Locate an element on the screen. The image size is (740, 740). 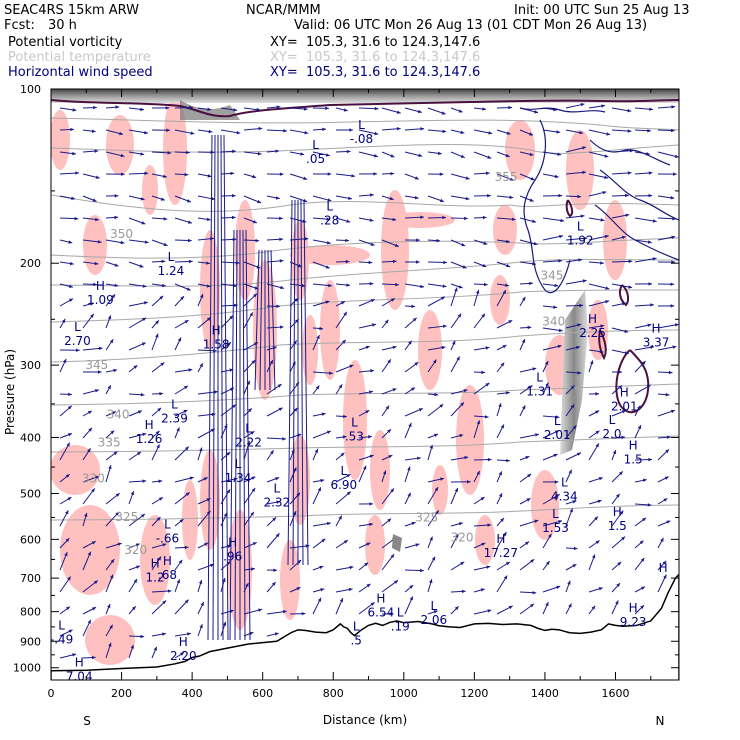
extremum-value: 2.20 is located at coordinates (183, 656).